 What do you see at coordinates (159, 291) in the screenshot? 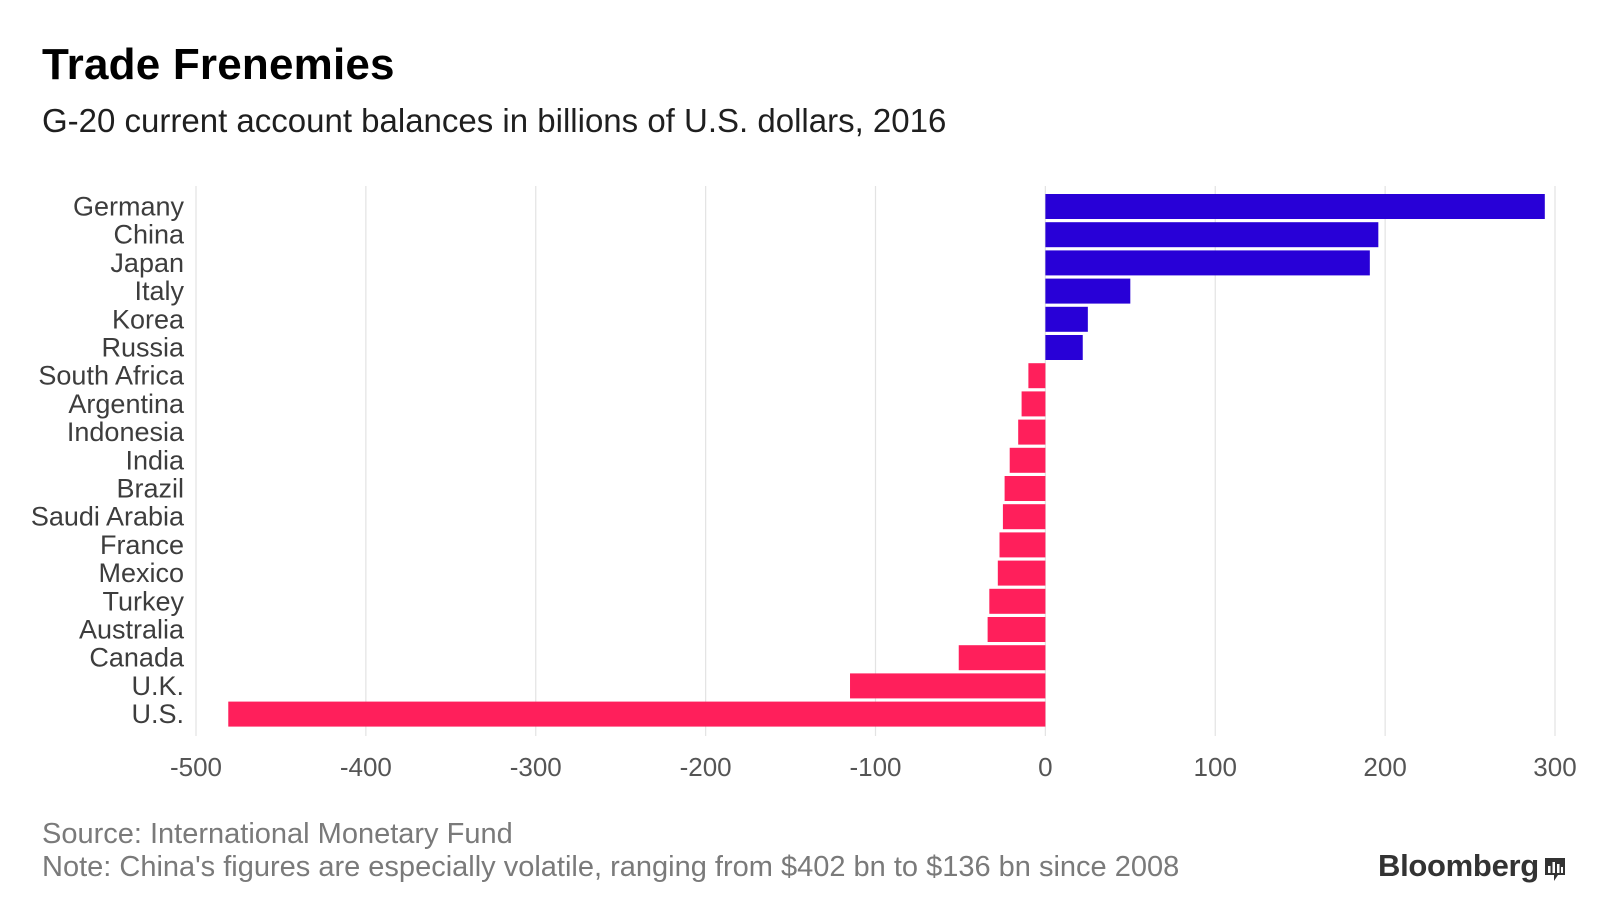
I see `category-label: Italy` at bounding box center [159, 291].